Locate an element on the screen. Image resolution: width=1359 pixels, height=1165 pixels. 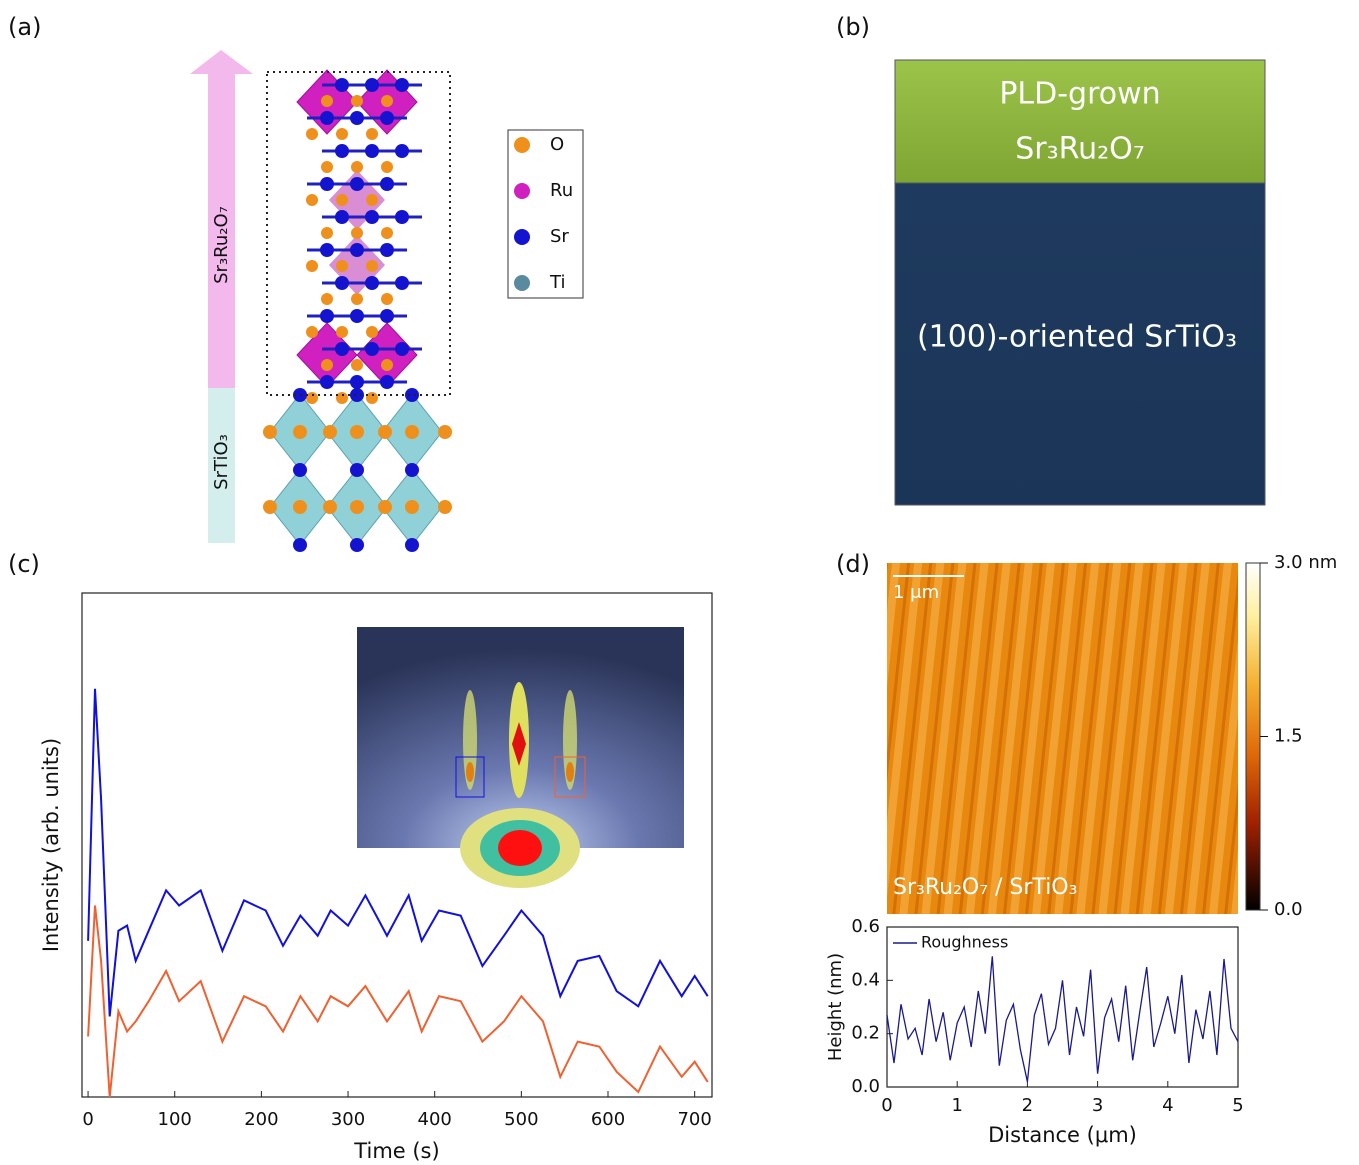
panel-label: (c) is located at coordinates (24, 564).